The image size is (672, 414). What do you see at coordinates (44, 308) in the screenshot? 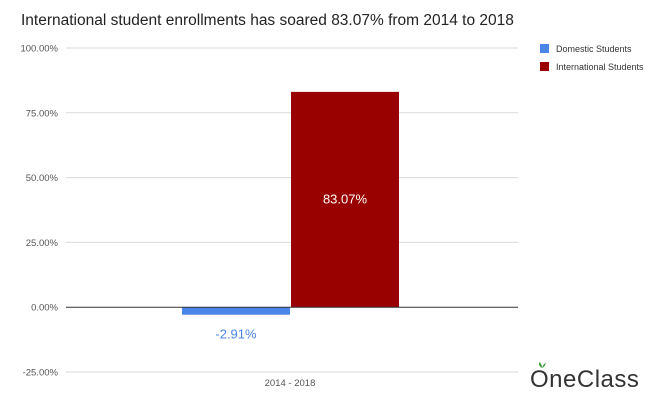
I see `y-tick-label: 0.00%` at bounding box center [44, 308].